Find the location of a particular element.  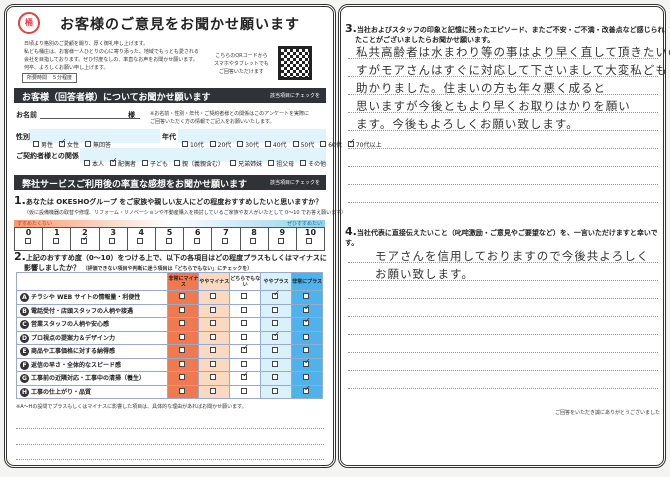

option-checkbox: 女性 is located at coordinates (69, 143).